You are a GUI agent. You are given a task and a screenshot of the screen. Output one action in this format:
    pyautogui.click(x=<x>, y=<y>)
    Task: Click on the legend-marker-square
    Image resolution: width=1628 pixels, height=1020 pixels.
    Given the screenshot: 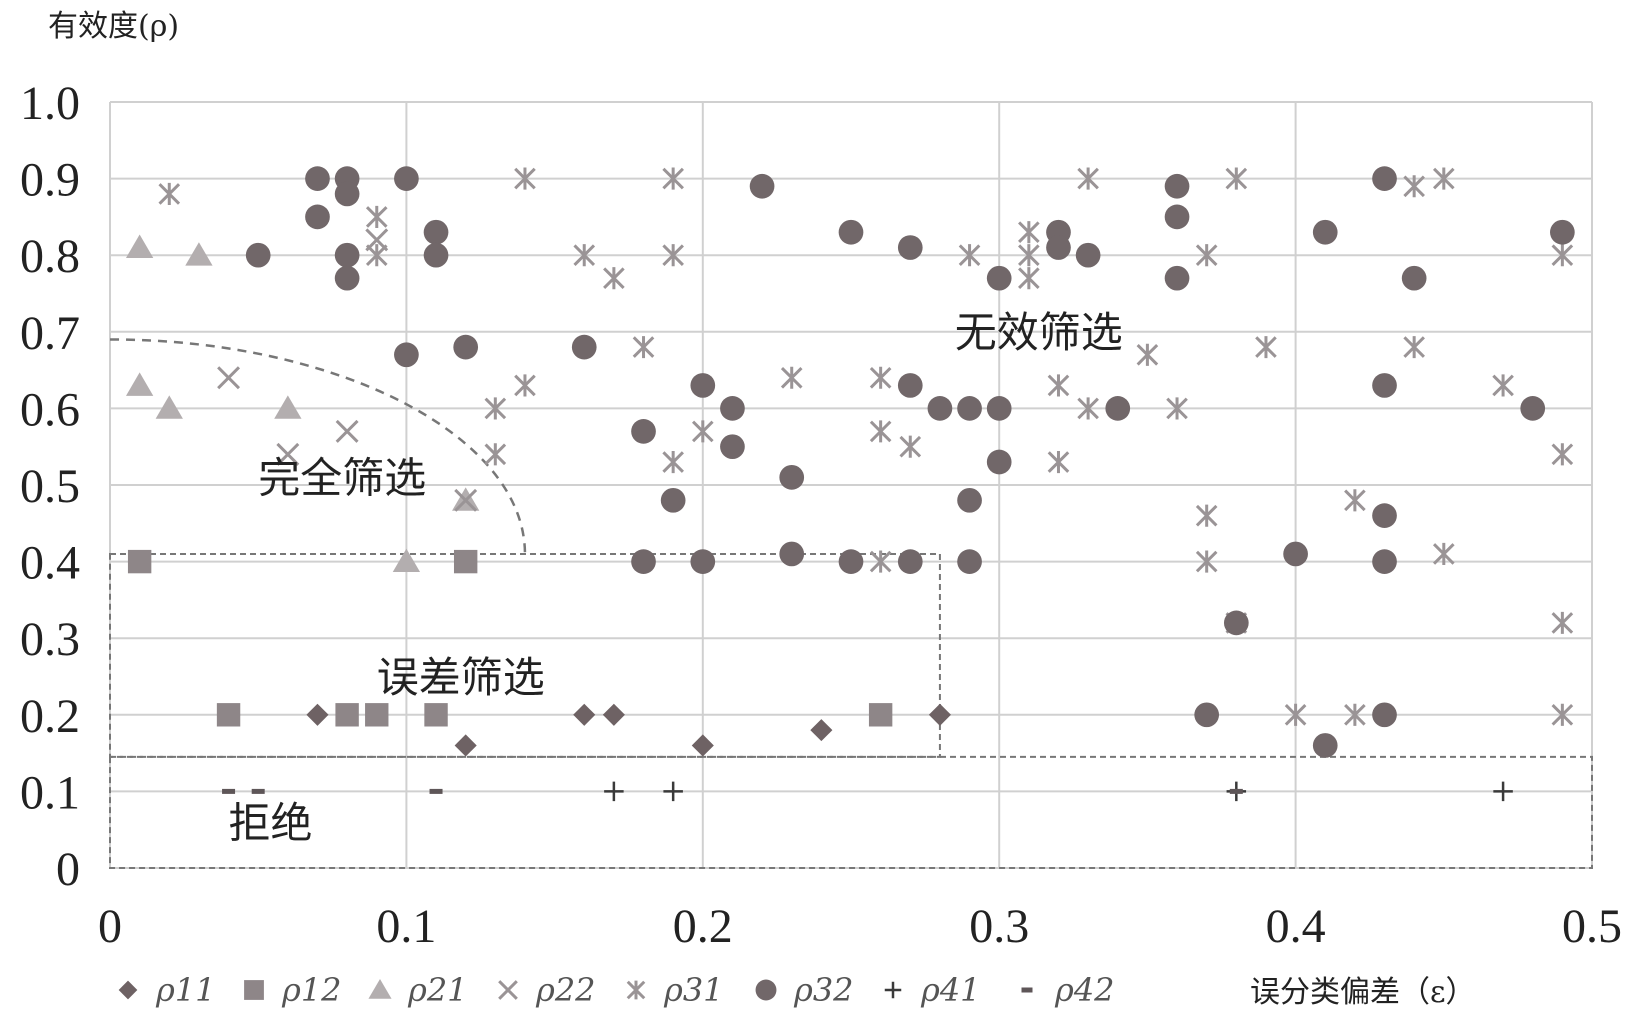 What is the action you would take?
    pyautogui.click(x=254, y=990)
    